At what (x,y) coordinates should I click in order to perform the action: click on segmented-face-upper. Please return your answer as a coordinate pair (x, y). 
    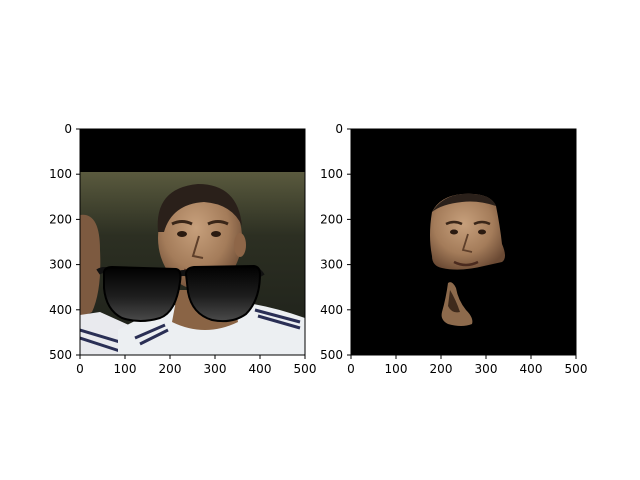
    Looking at the image, I should click on (467, 231).